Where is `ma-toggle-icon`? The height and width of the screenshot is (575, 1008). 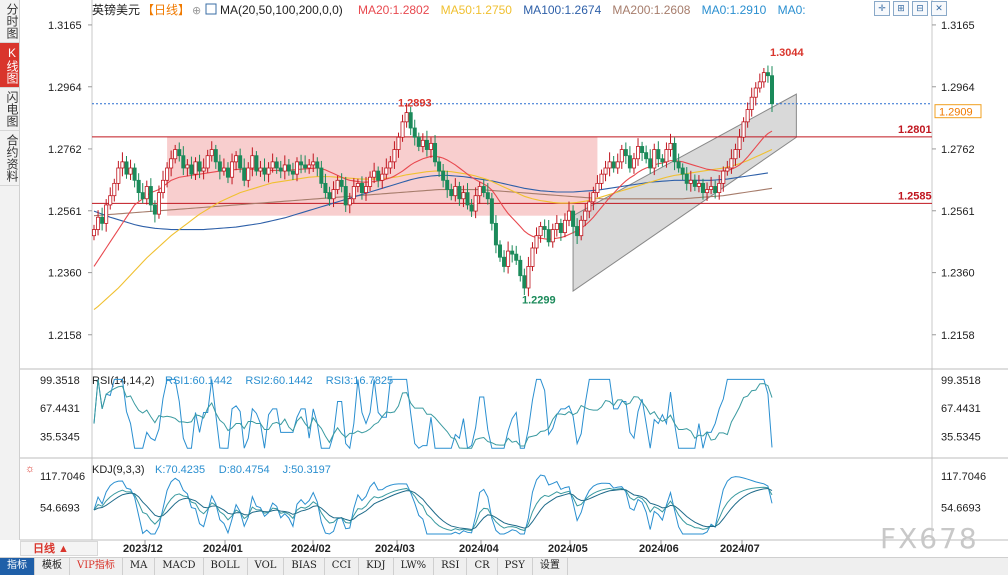
ma-toggle-icon is located at coordinates (211, 9).